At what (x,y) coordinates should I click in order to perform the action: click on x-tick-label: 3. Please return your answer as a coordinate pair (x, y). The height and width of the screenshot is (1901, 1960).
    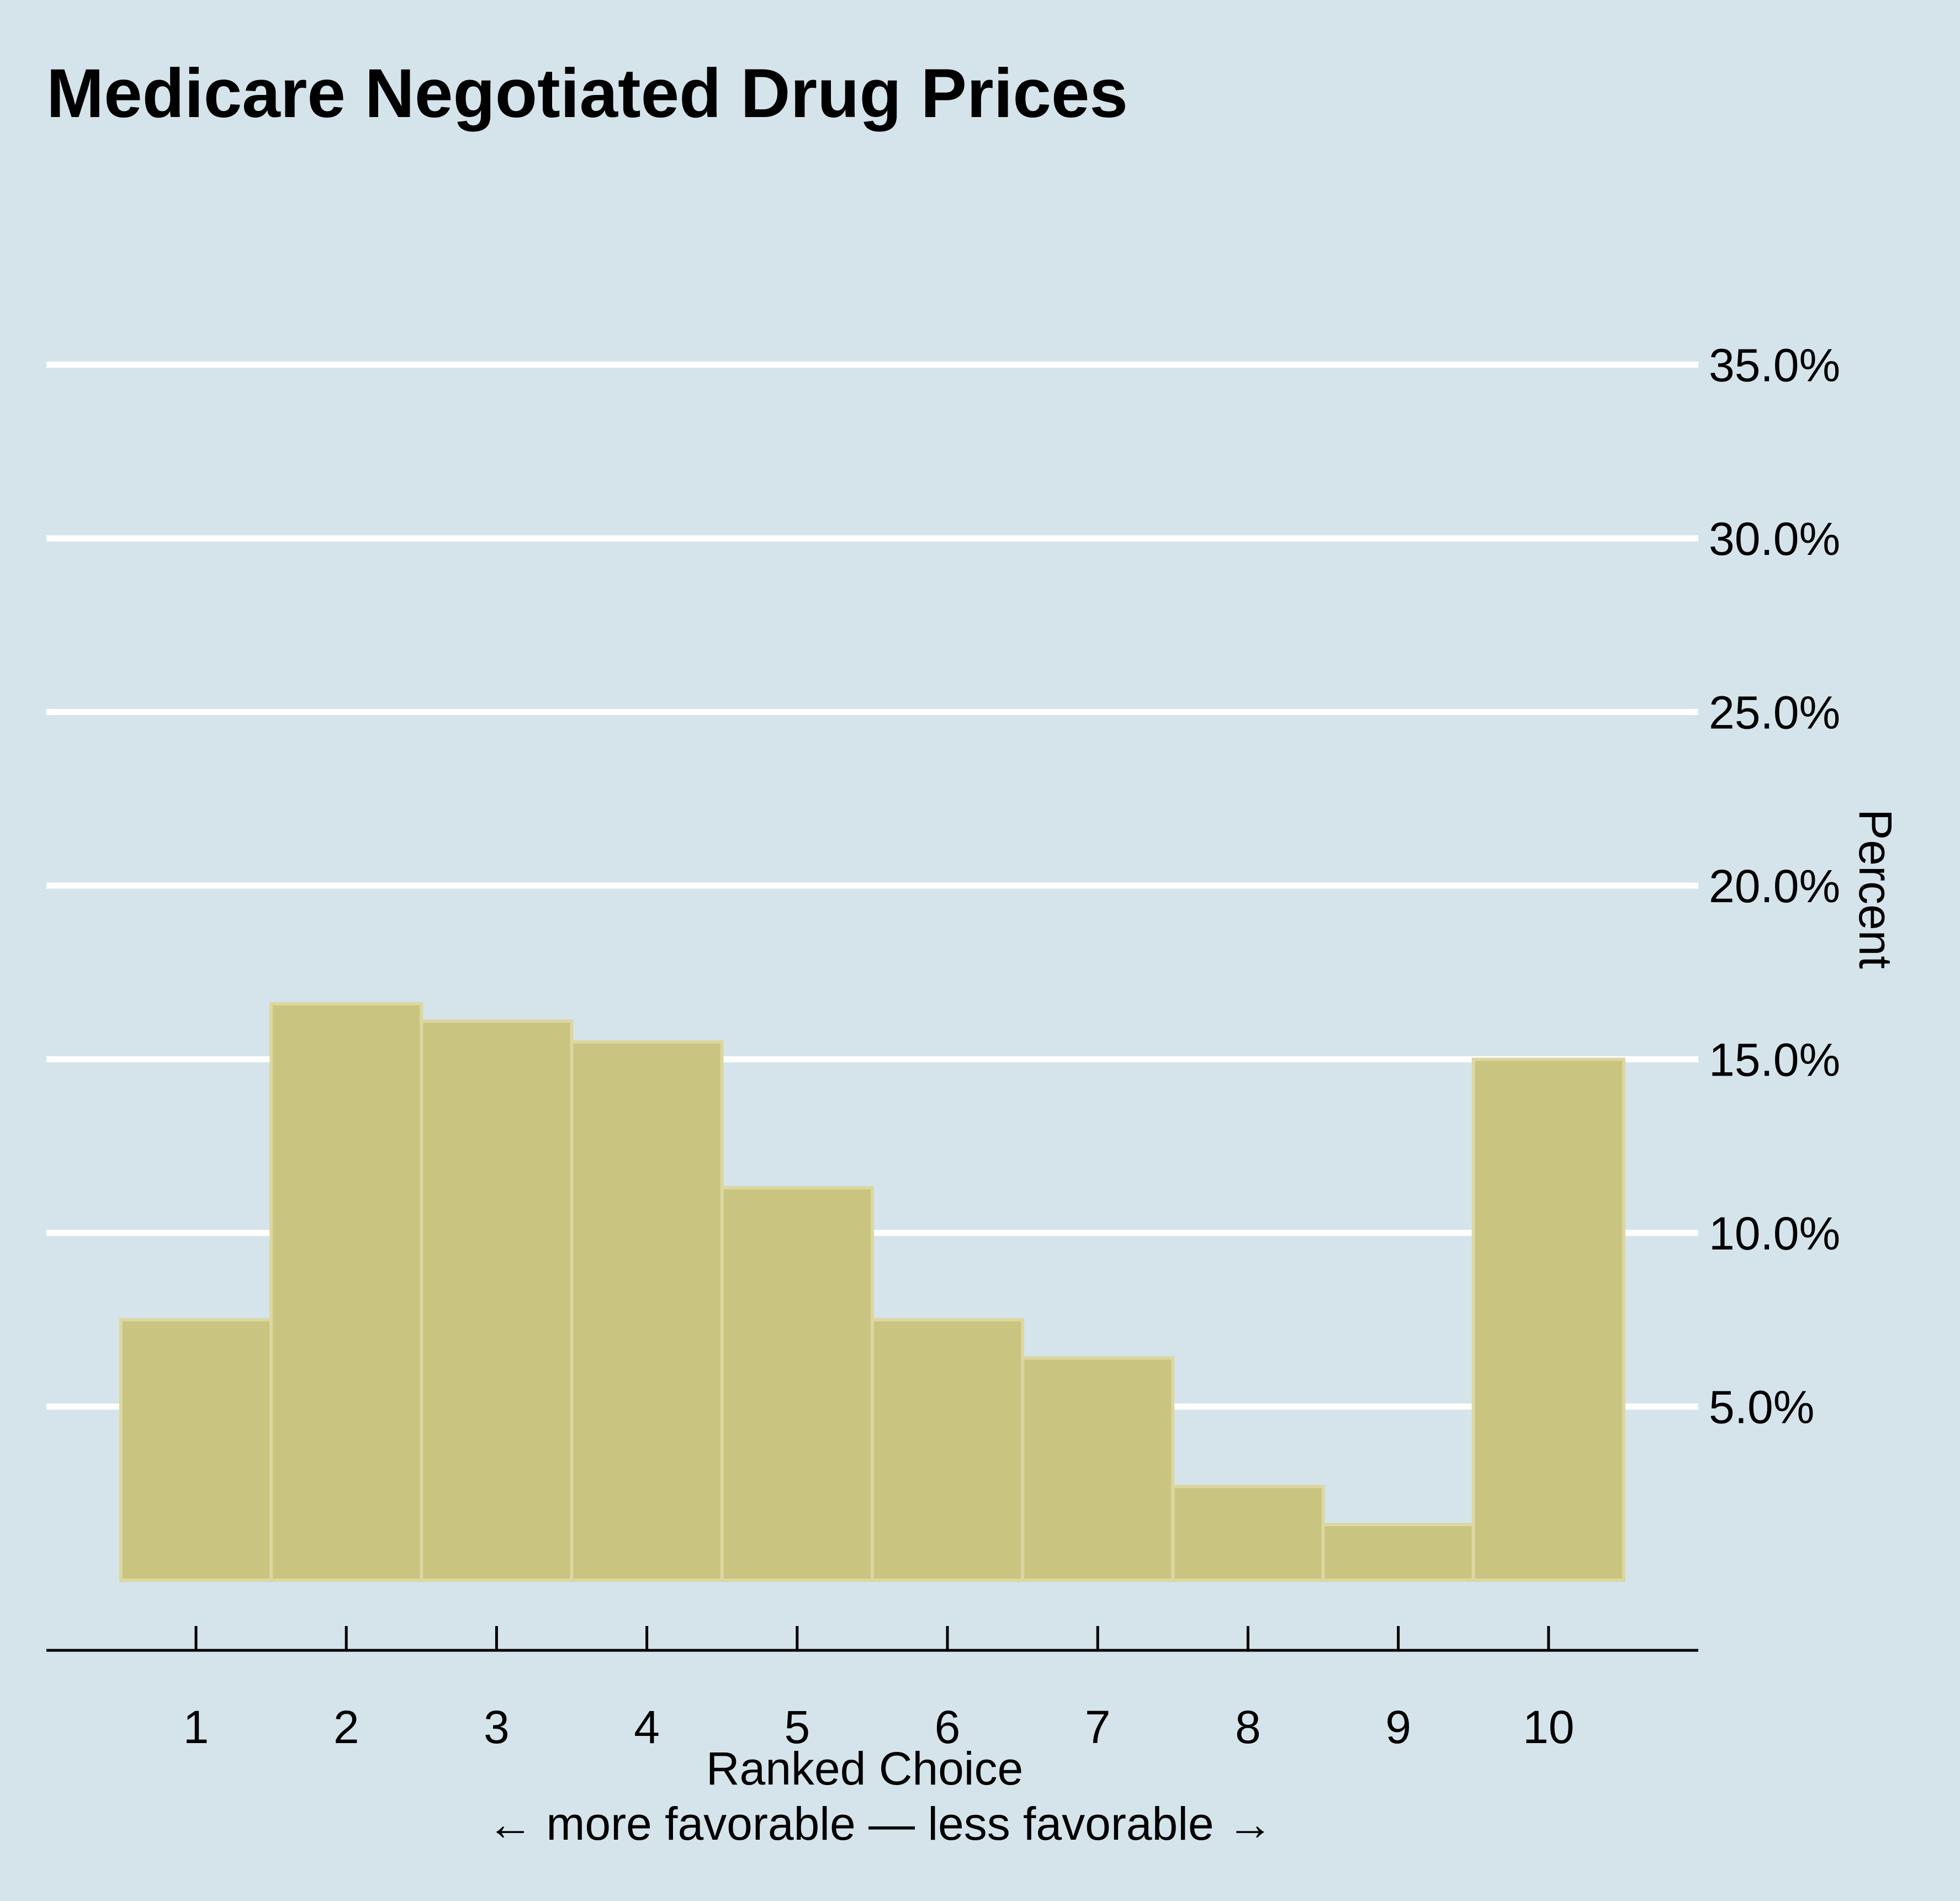
    Looking at the image, I should click on (497, 1727).